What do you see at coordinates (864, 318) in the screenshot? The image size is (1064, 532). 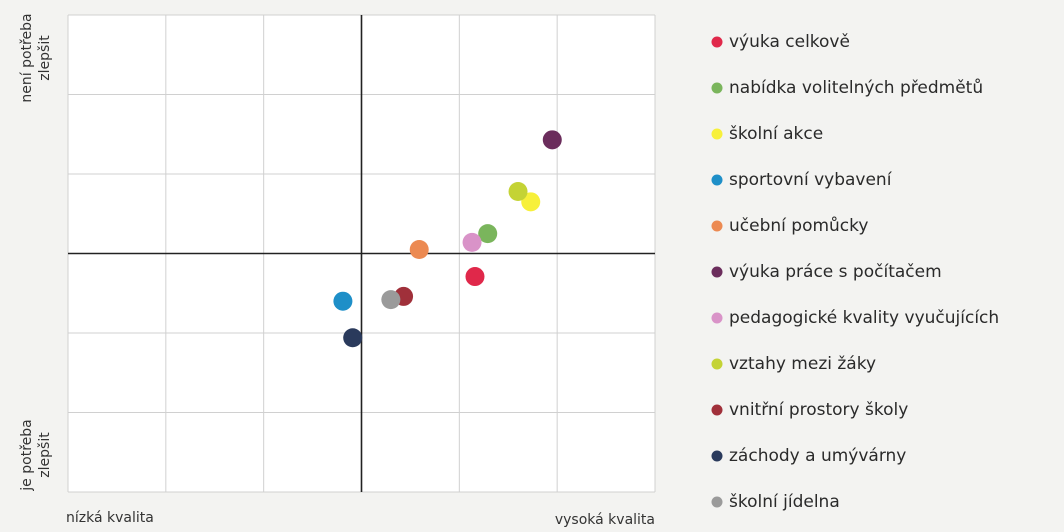 I see `legend-label: pedagogické kvality vyučujících` at bounding box center [864, 318].